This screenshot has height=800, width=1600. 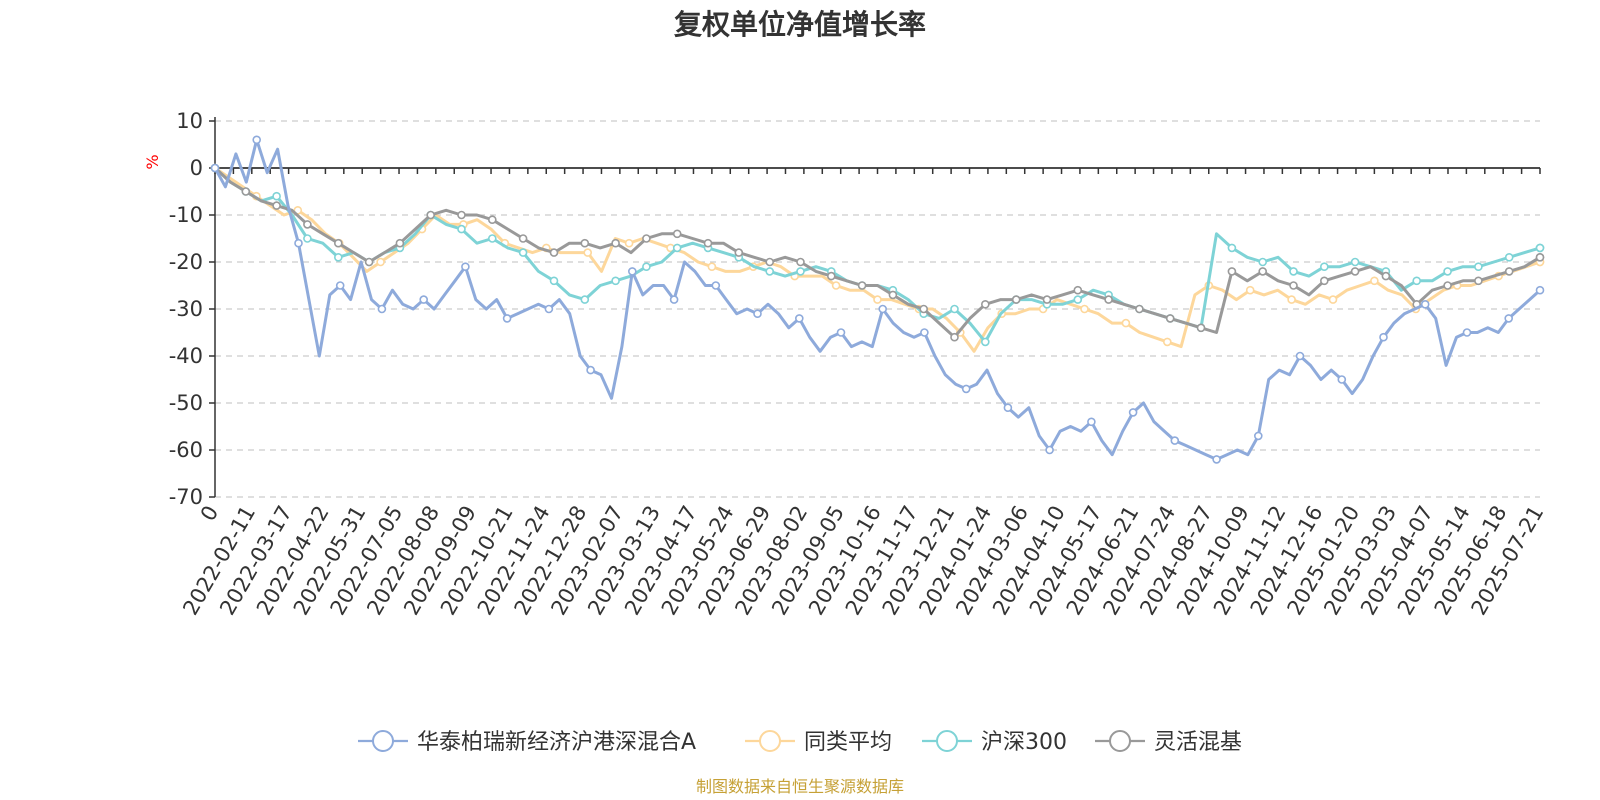 I want to click on y-tick-label: -60, so click(x=186, y=450).